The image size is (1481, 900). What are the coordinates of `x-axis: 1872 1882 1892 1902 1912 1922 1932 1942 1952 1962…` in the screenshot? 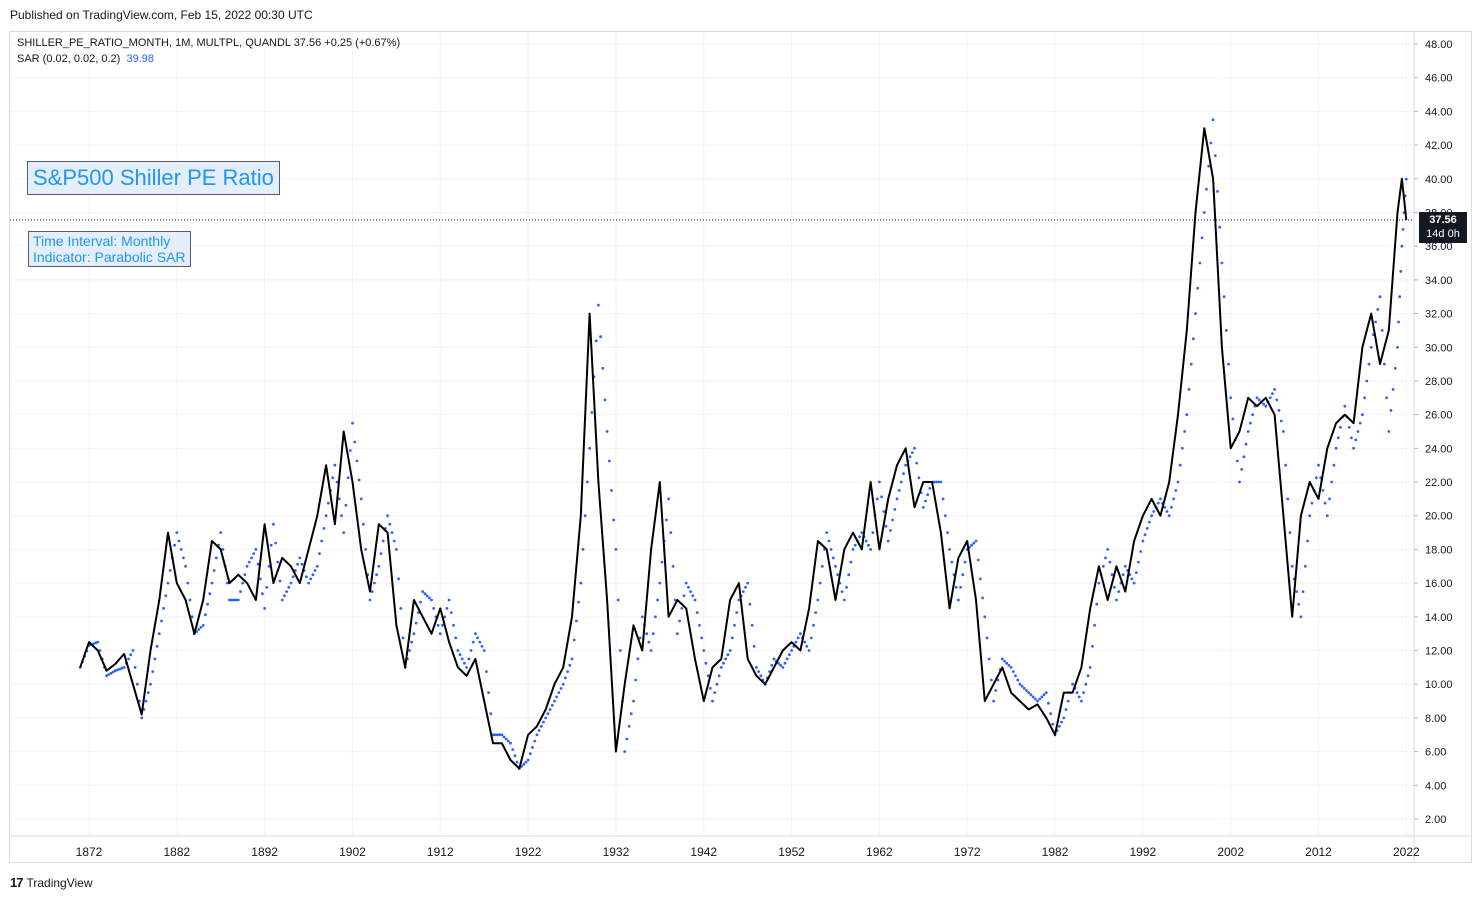 It's located at (748, 852).